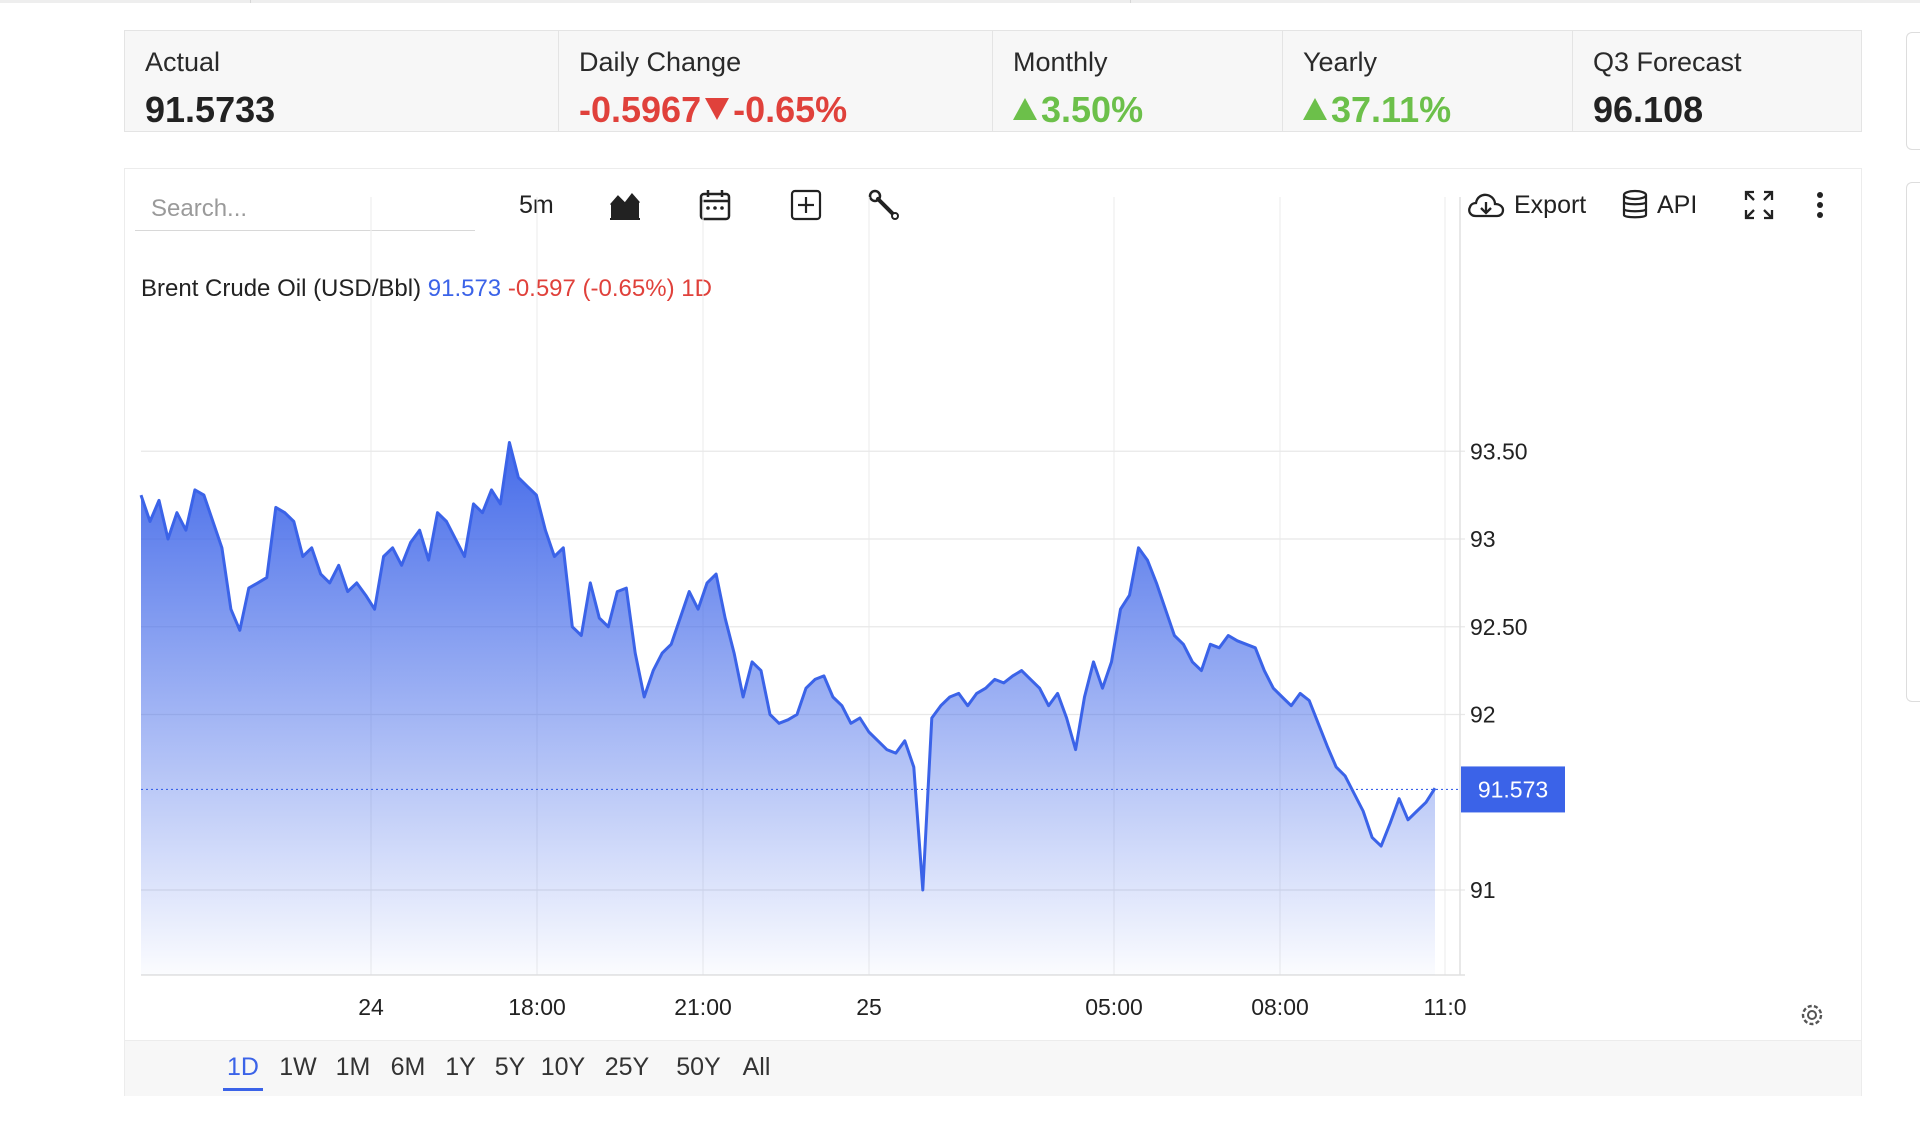 The height and width of the screenshot is (1135, 1920). What do you see at coordinates (1092, 109) in the screenshot?
I see `monthly-change-value: 3.50%` at bounding box center [1092, 109].